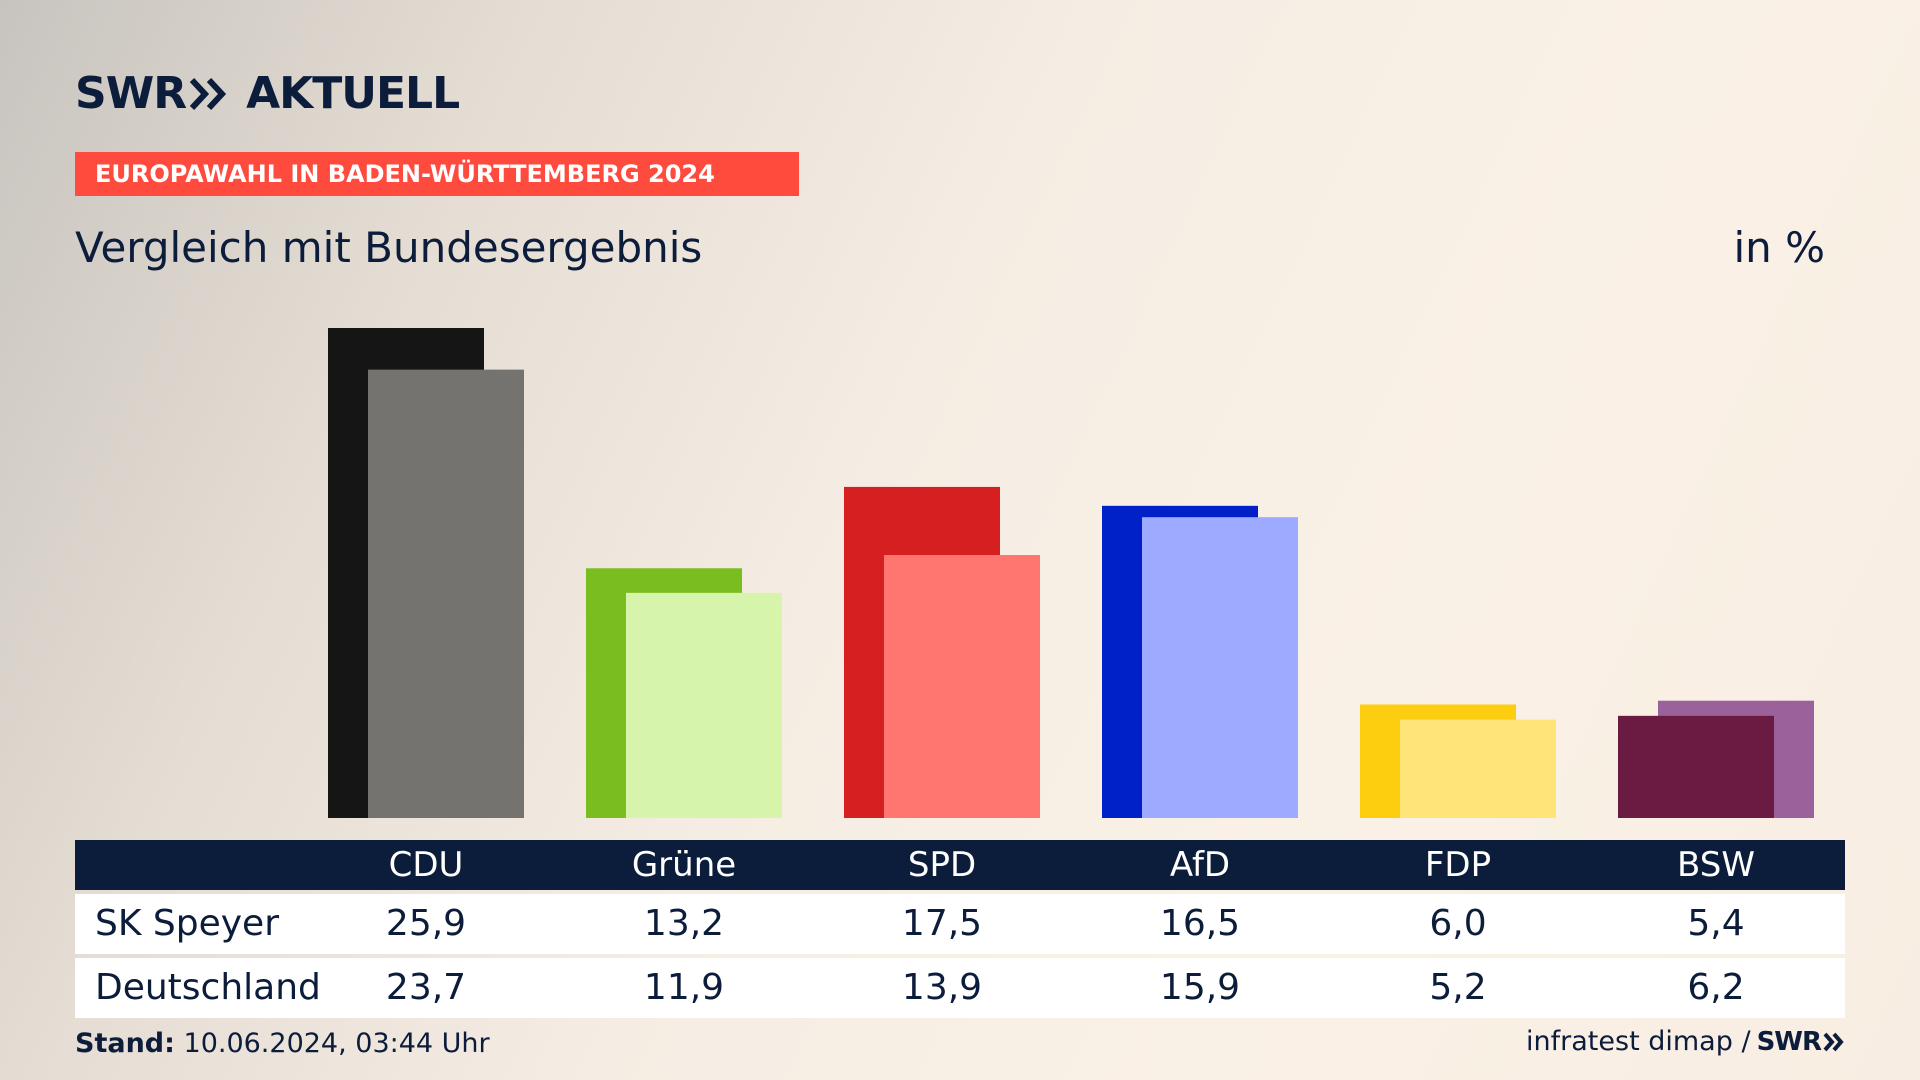  Describe the element at coordinates (389, 247) in the screenshot. I see `chart-subtitle: Vergleich mit Bundesergebnis` at that location.